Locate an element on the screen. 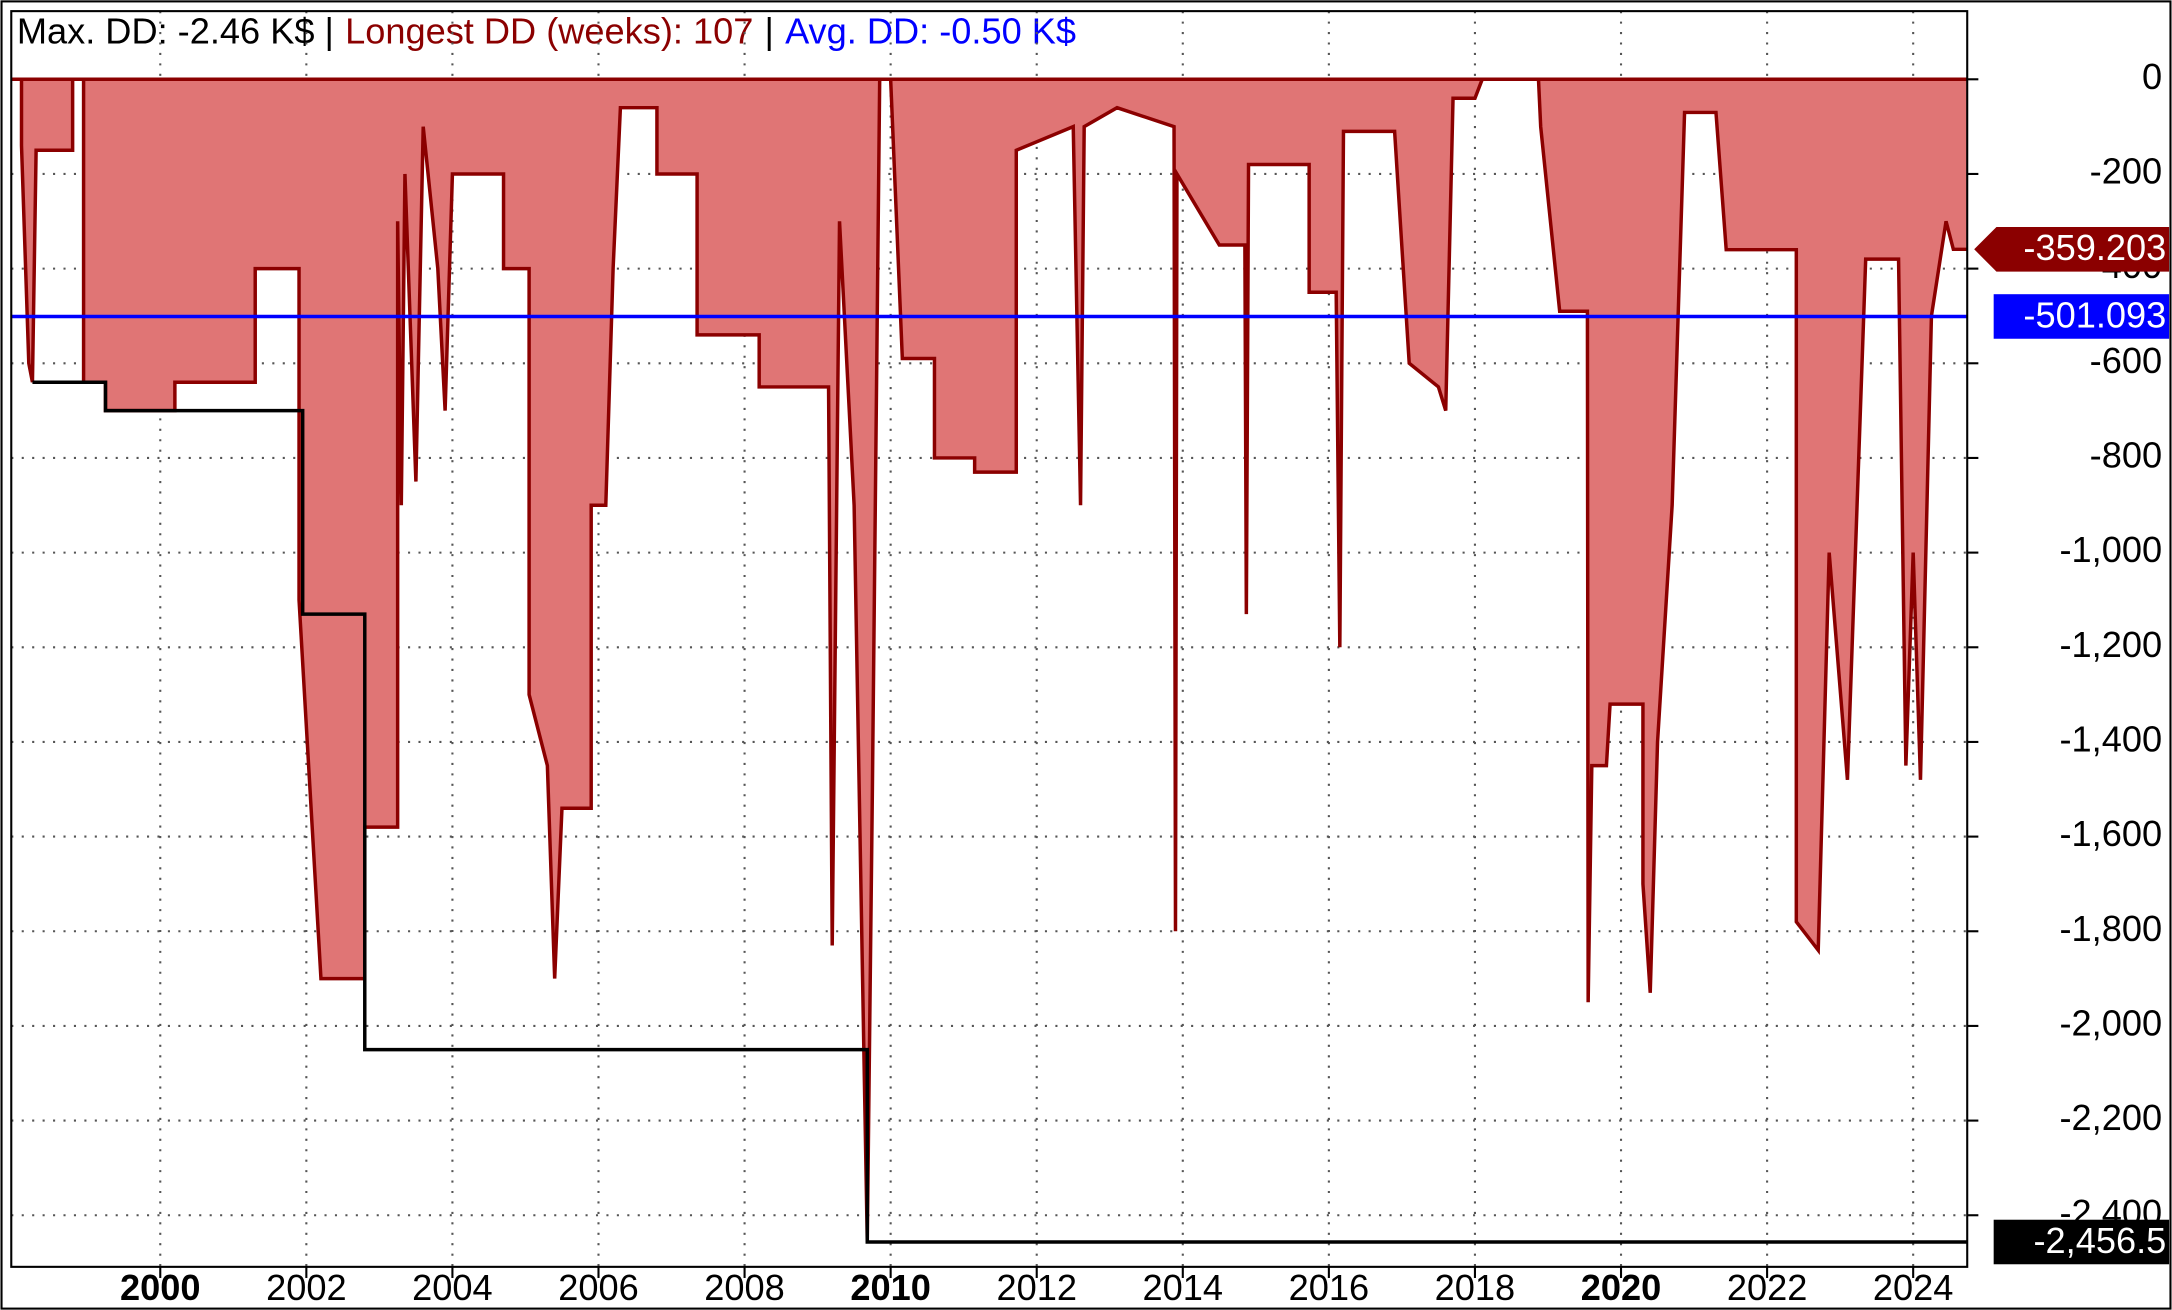  title-part: | is located at coordinates (769, 30).